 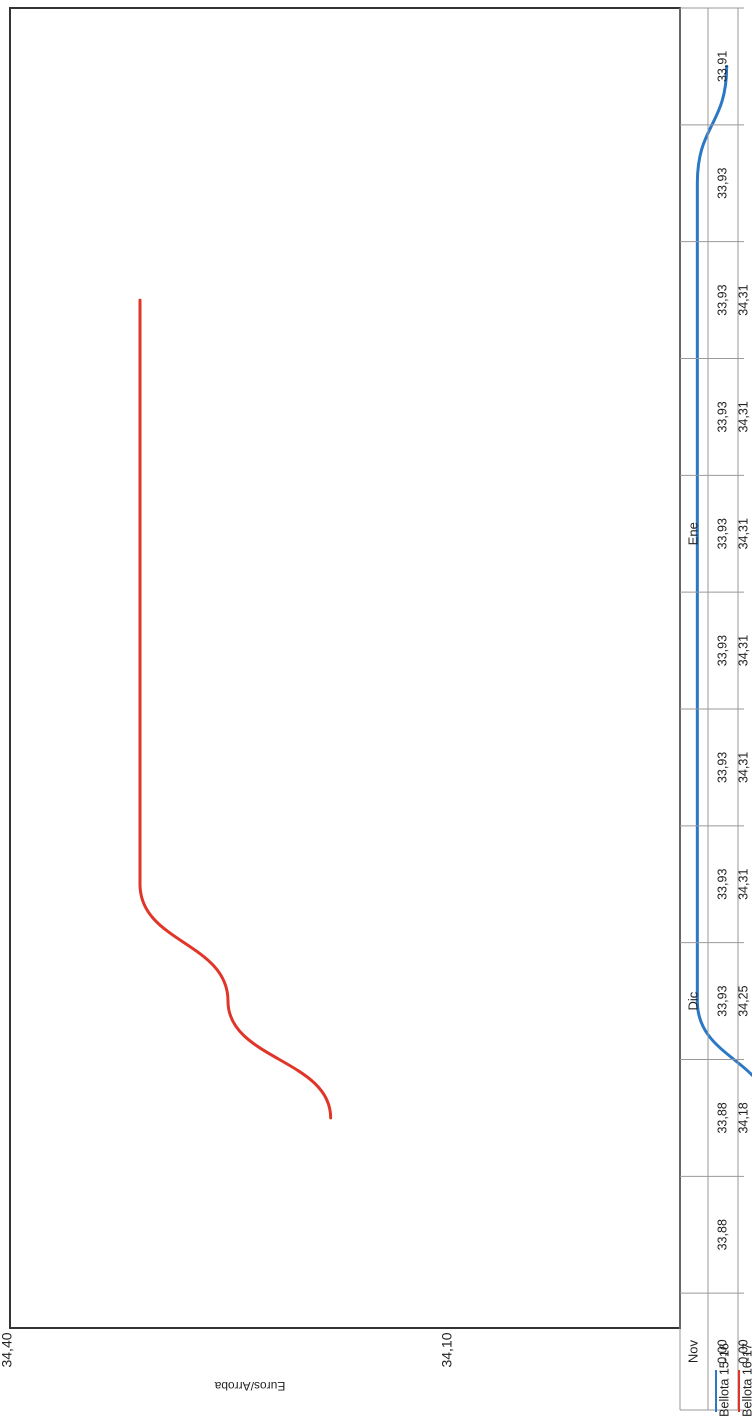 I want to click on legend-entry: Bellota 15-16, so click(x=724, y=1380).